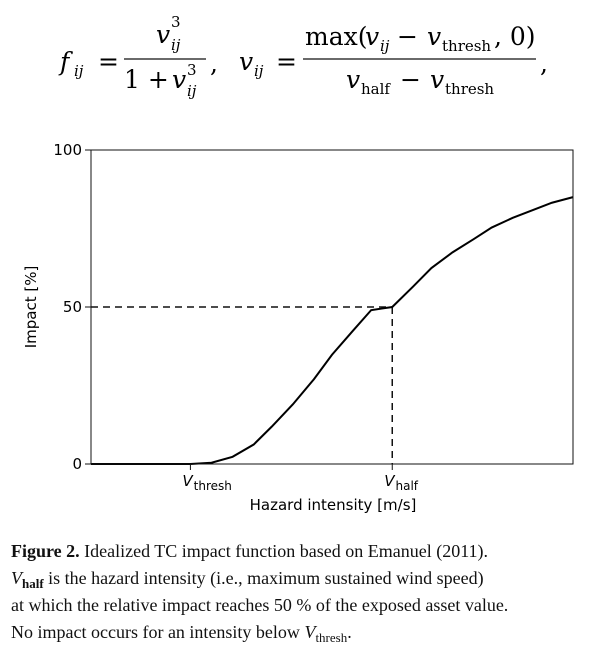 The height and width of the screenshot is (651, 614). What do you see at coordinates (300, 478) in the screenshot?
I see `x-axis-markers: Vthresh Vhalf` at bounding box center [300, 478].